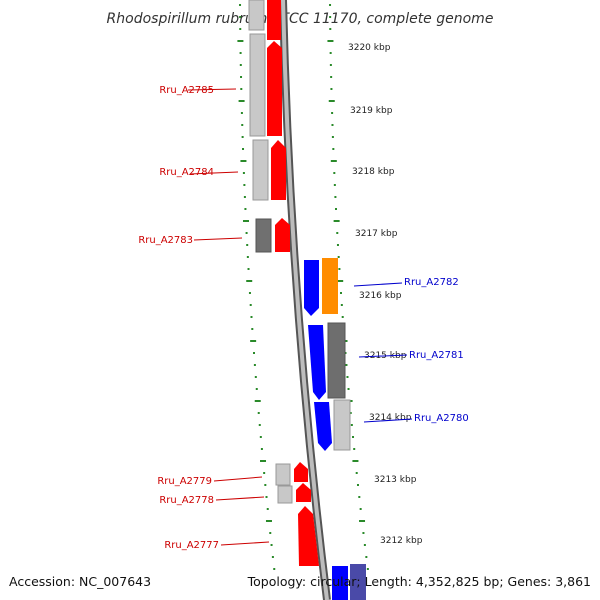 The image size is (600, 600). Describe the element at coordinates (165, 240) in the screenshot. I see `gene-label: Rru_A2783` at that location.